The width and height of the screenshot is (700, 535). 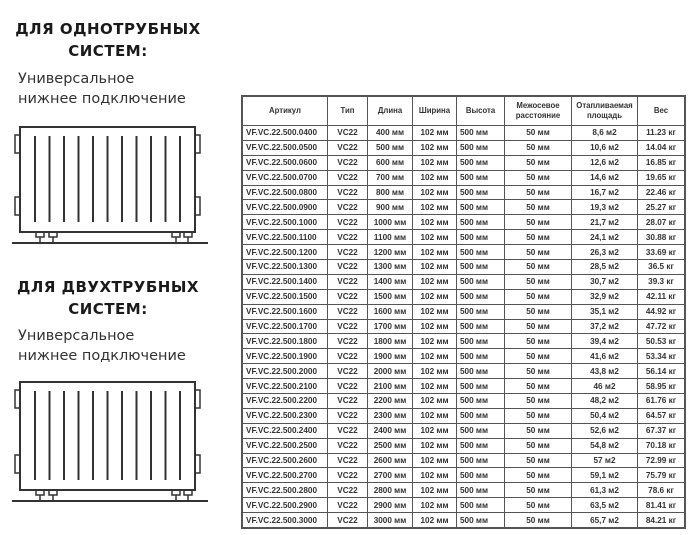 I want to click on table-cell: 14,6 м2, so click(x=604, y=177).